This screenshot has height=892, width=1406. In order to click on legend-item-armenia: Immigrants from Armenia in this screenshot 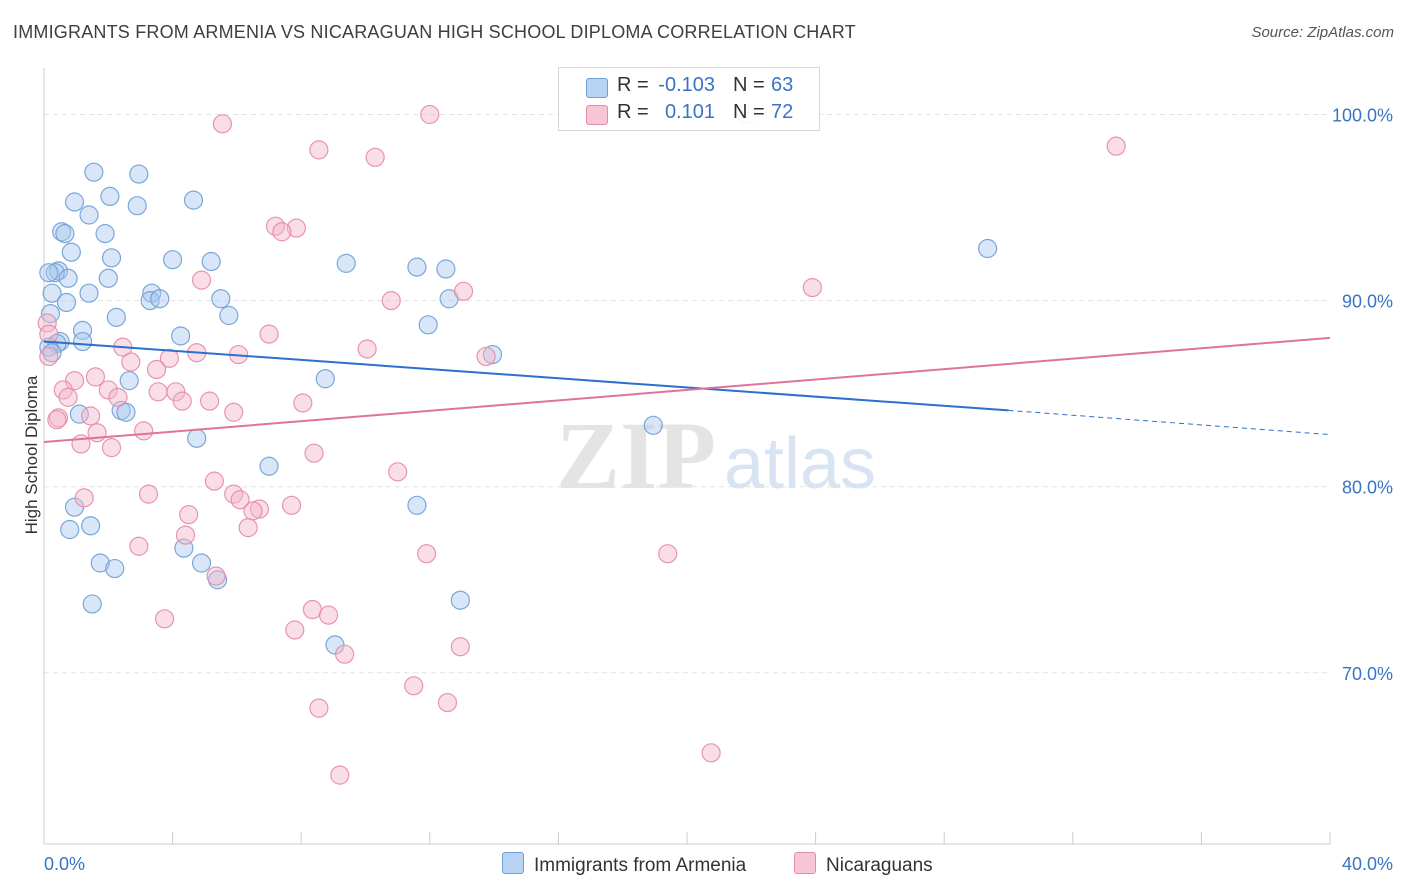, I will do `click(624, 864)`.